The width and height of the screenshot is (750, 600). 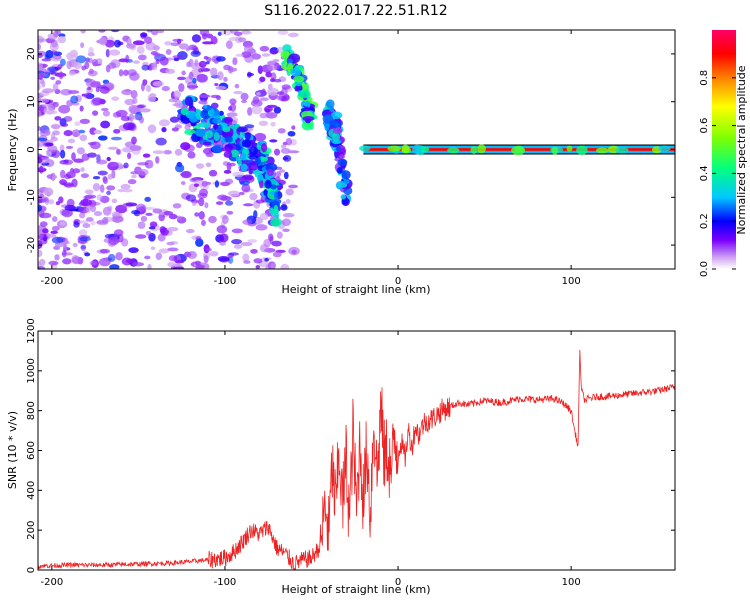 I want to click on snr-y-tick-label: 400, so click(x=31, y=490).